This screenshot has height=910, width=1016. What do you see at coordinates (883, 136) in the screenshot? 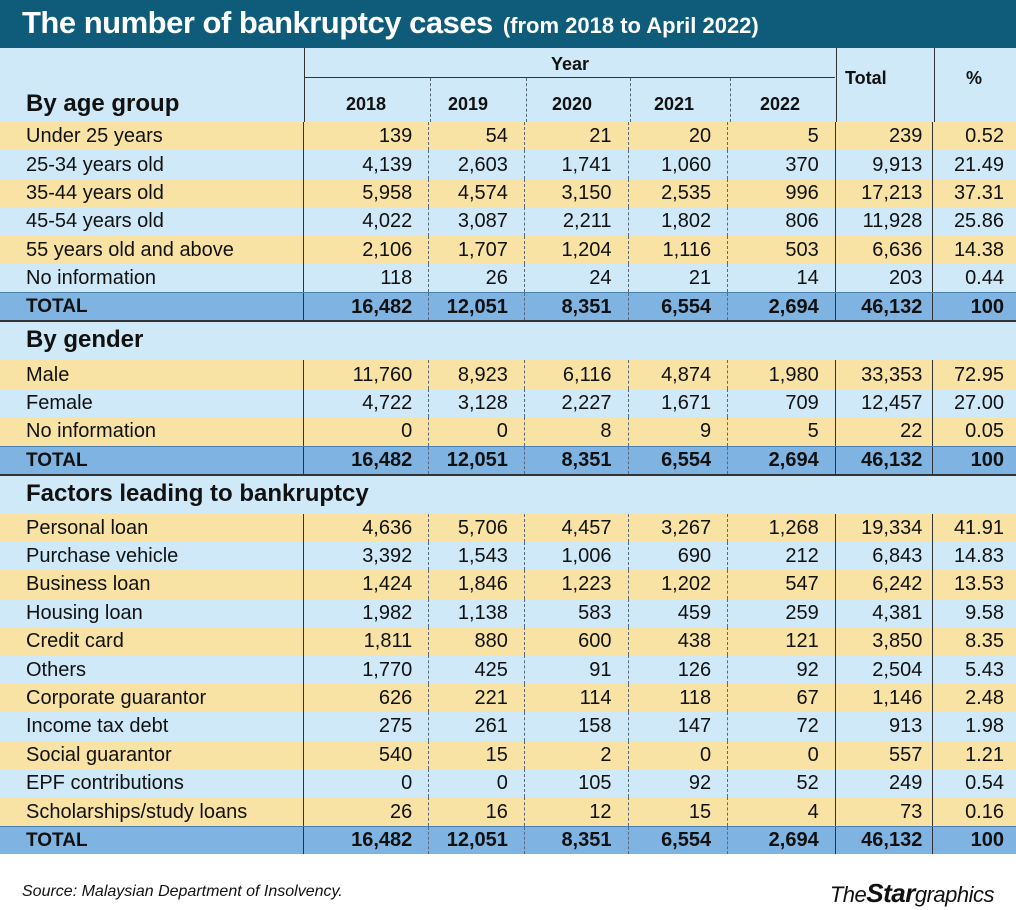
I see `total-cell: 239` at bounding box center [883, 136].